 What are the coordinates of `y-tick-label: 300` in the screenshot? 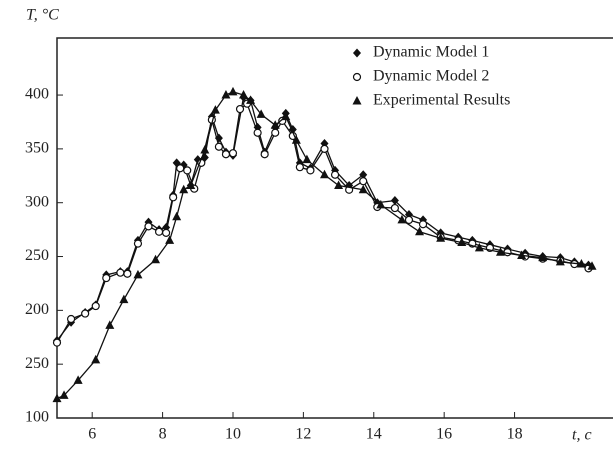 It's located at (37, 201).